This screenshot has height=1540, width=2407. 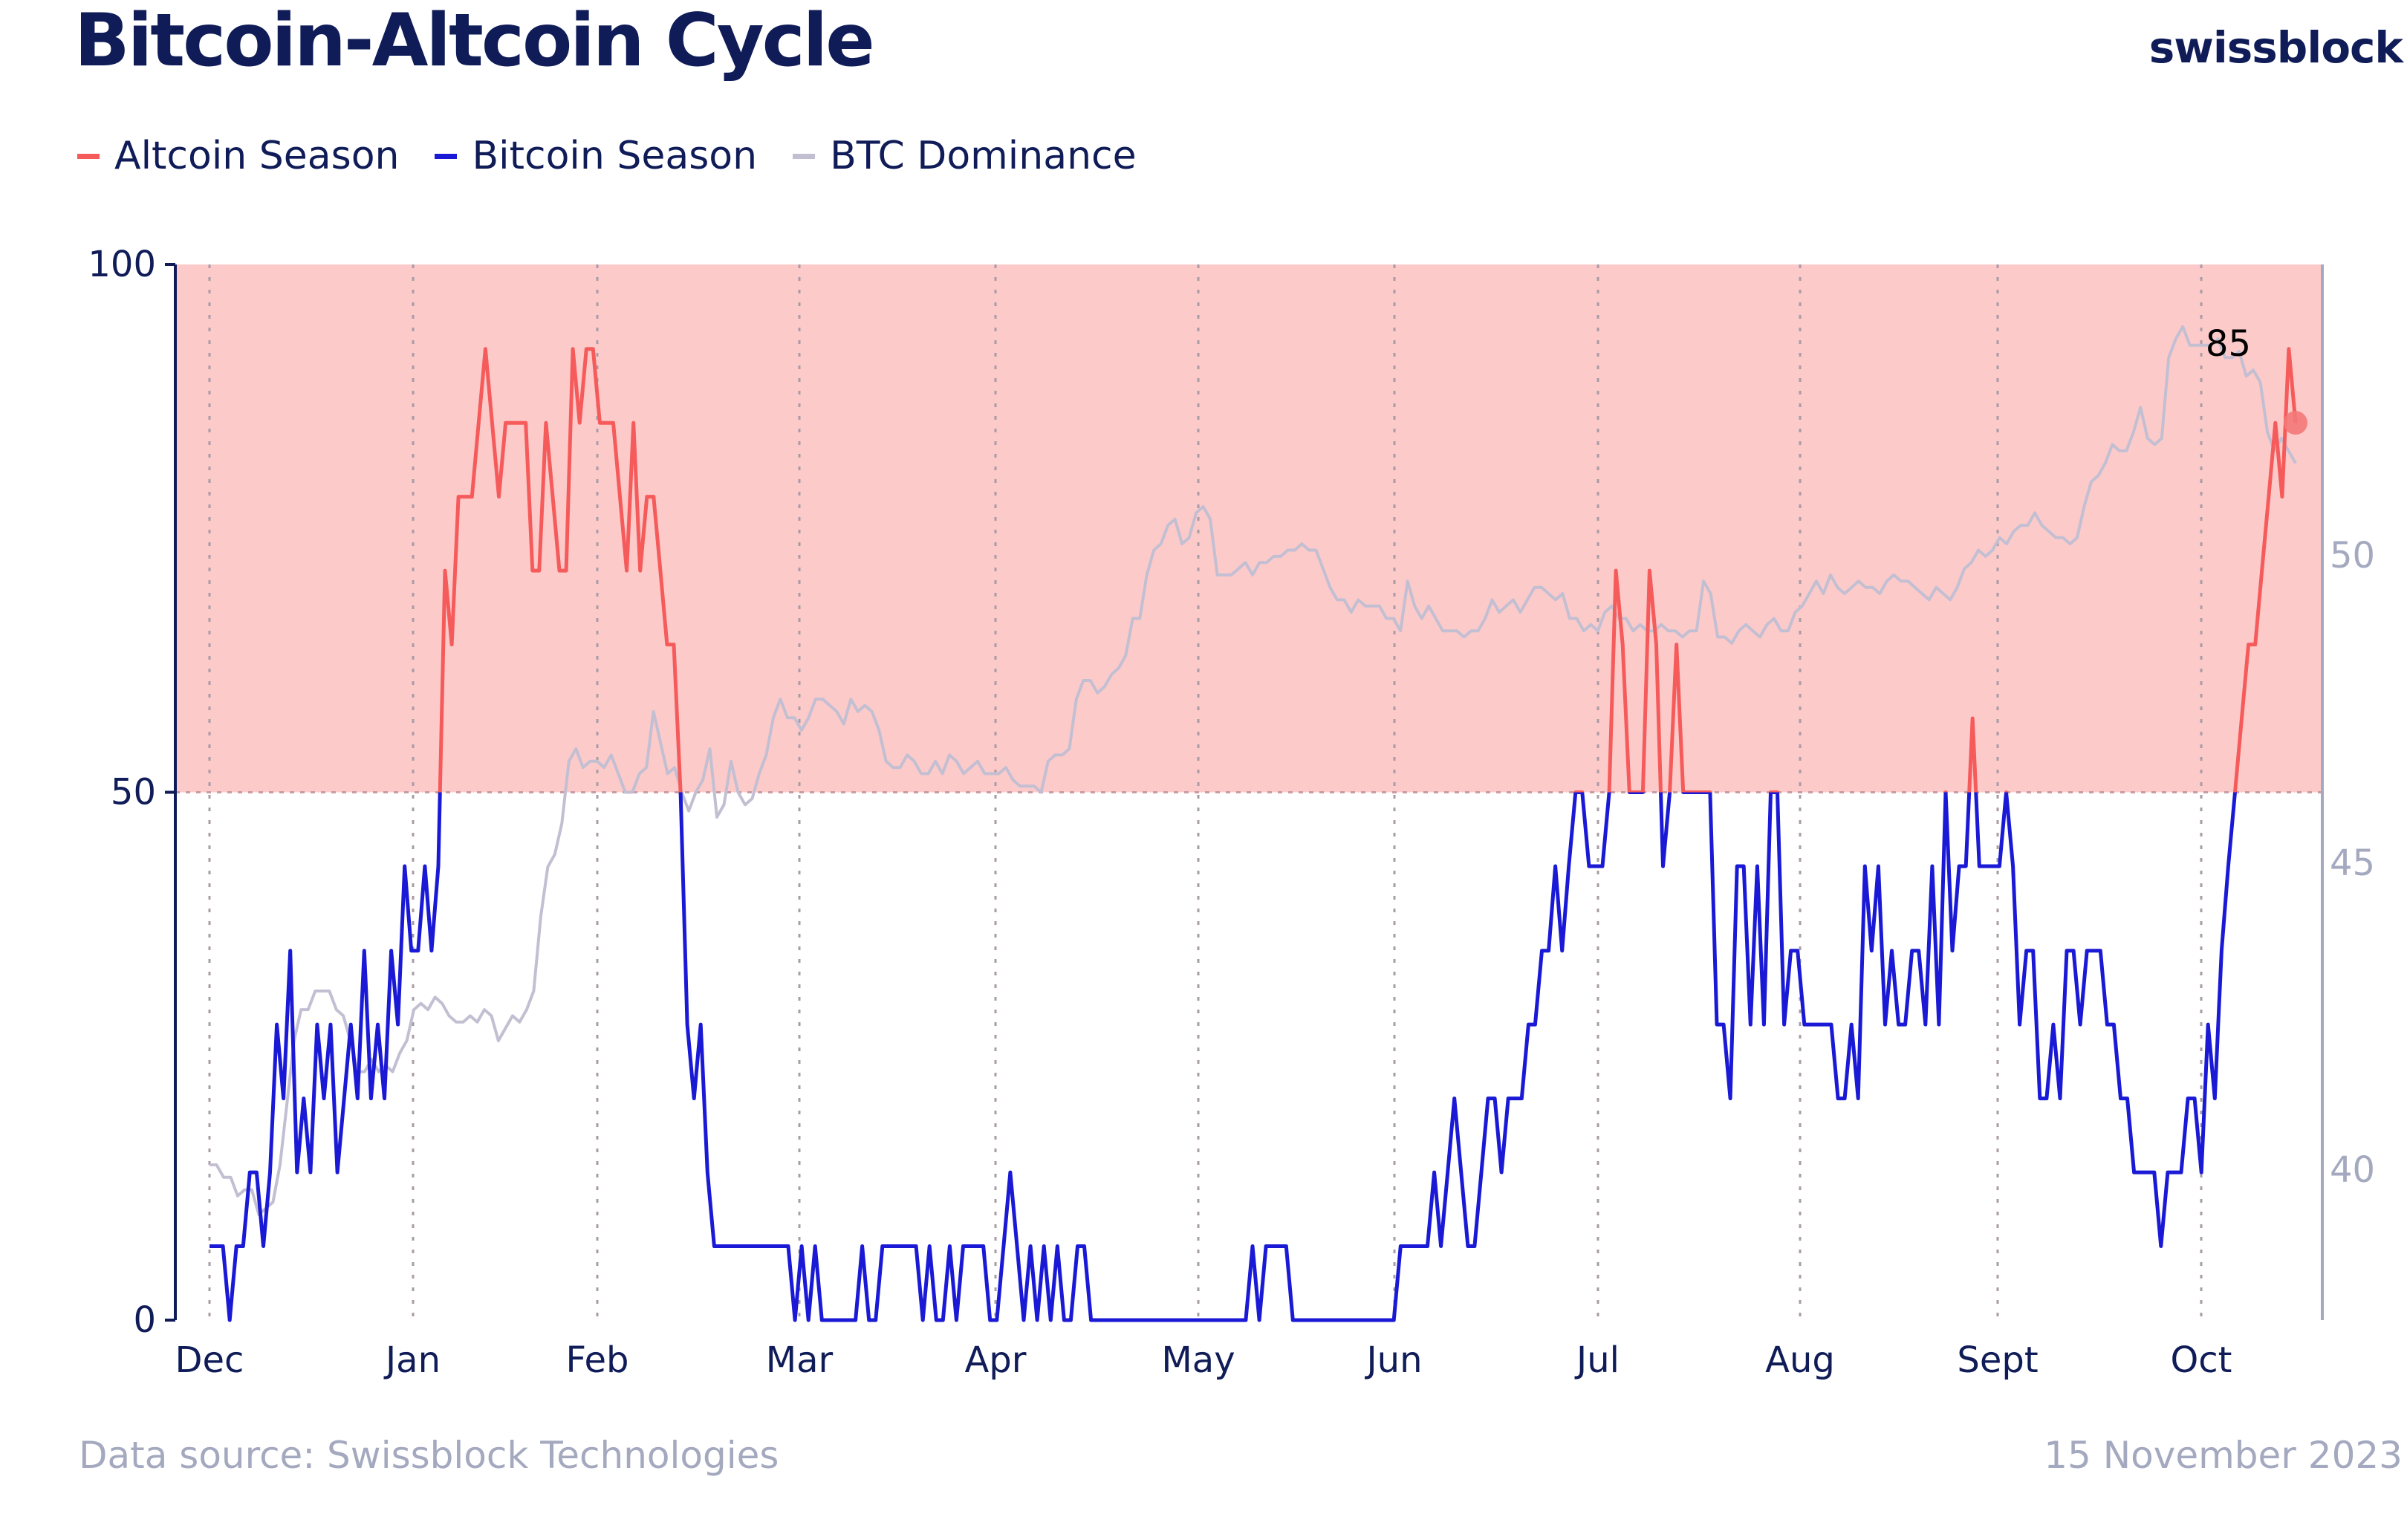 I want to click on legend-item-bitcoin-season: Bitcoin Season, so click(x=596, y=156).